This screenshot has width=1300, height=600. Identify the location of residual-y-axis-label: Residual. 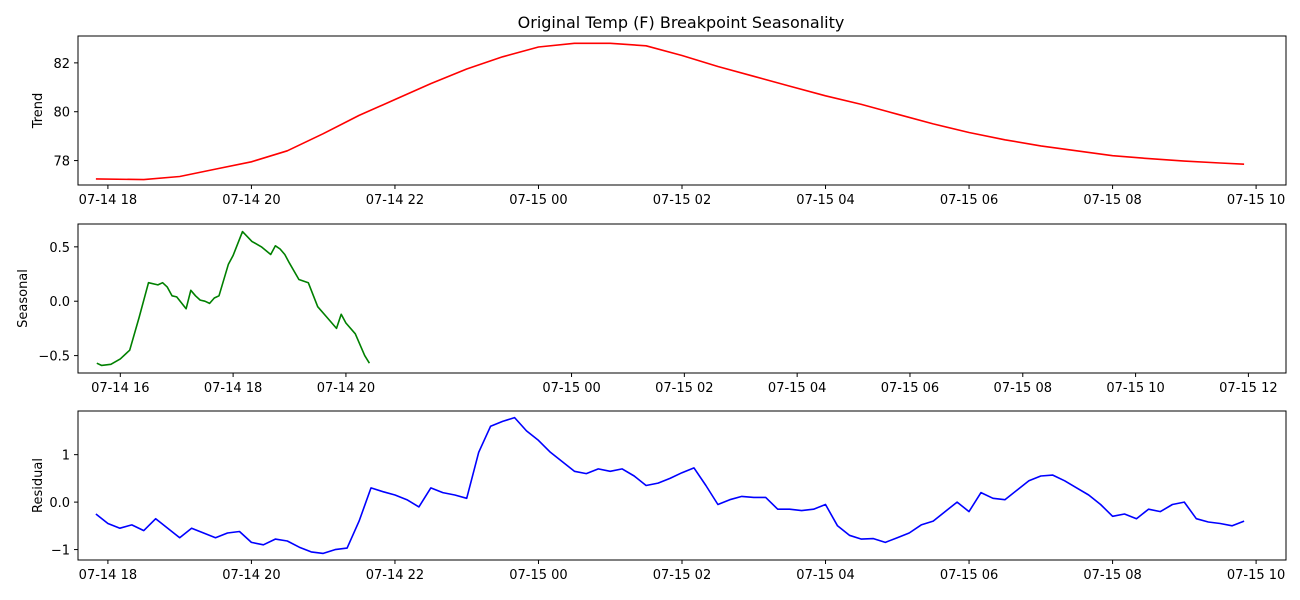
(38, 485).